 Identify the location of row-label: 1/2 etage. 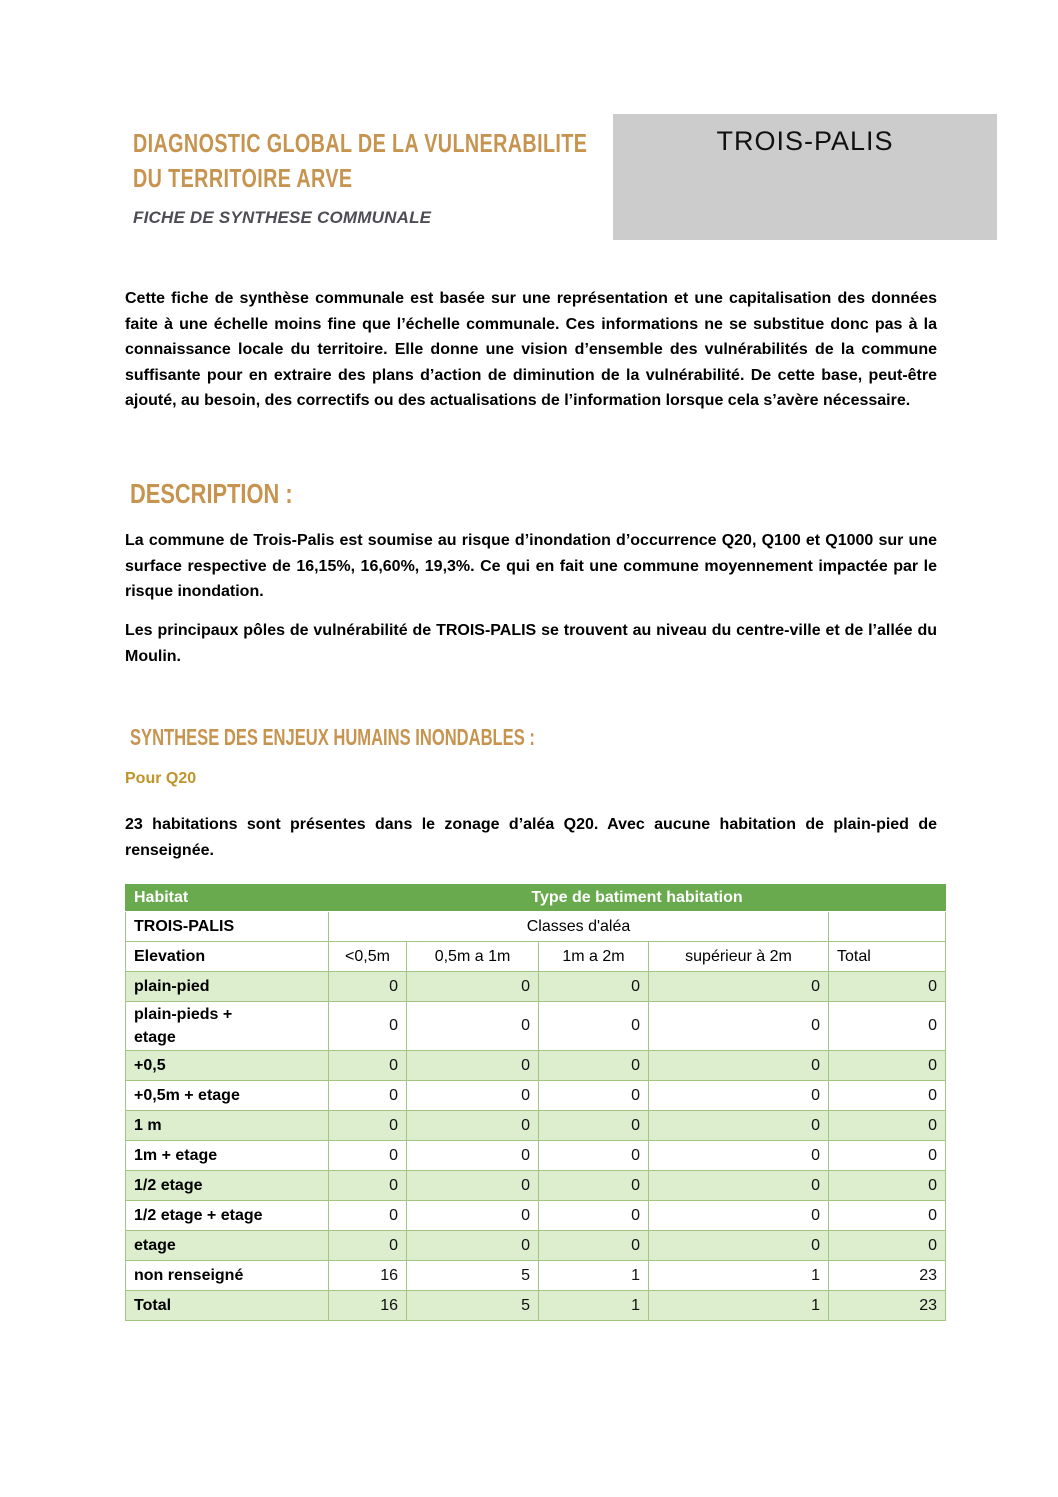
(227, 1185).